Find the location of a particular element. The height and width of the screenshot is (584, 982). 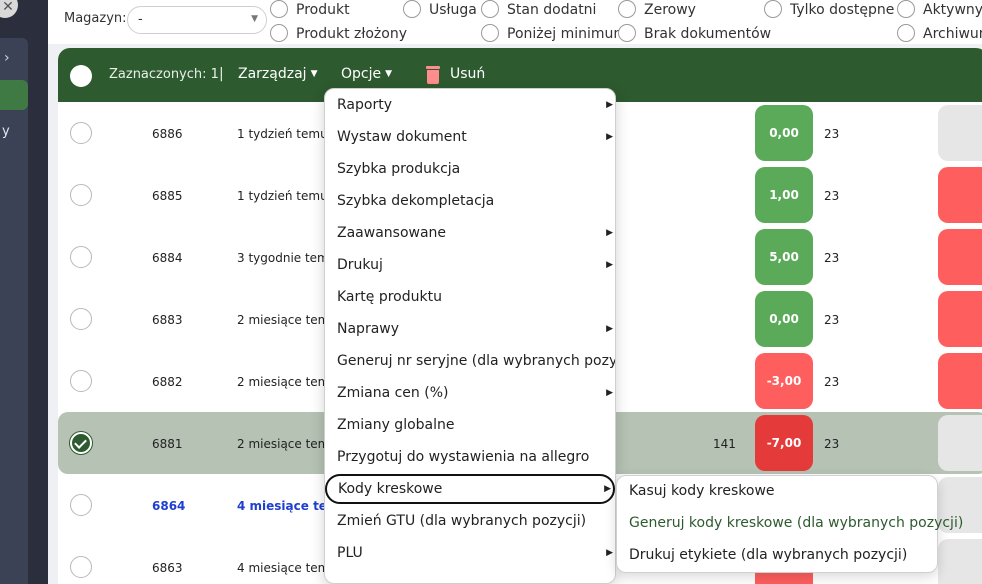

menu-item: Zmiana cen (%) ▶ is located at coordinates (470, 393).